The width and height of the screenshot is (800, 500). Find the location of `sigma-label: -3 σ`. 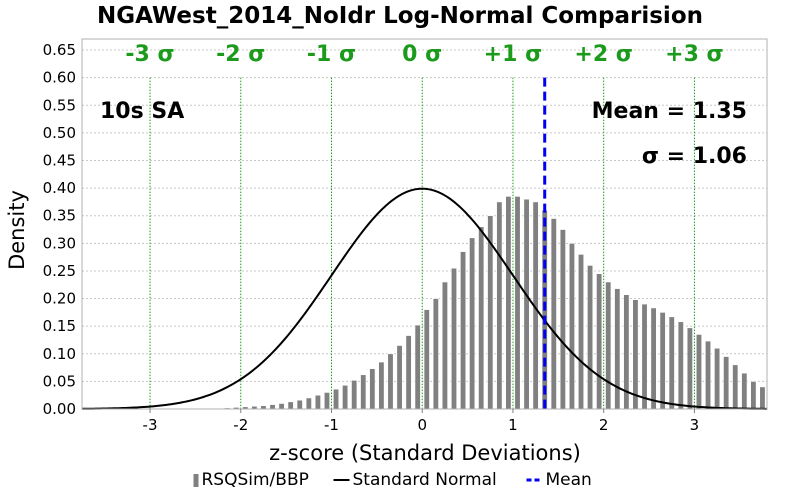

sigma-label: -3 σ is located at coordinates (149, 54).